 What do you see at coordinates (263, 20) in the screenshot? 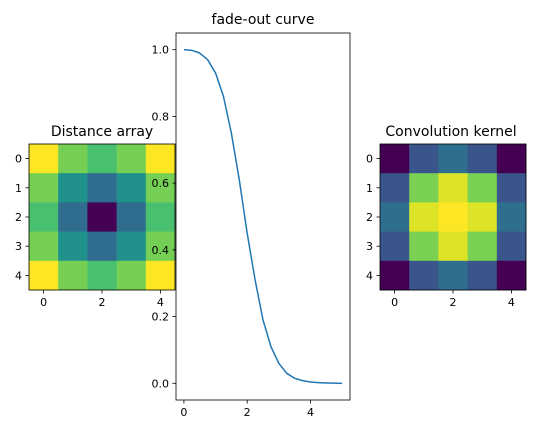
I see `fade-out-curve-title: fade-out curve` at bounding box center [263, 20].